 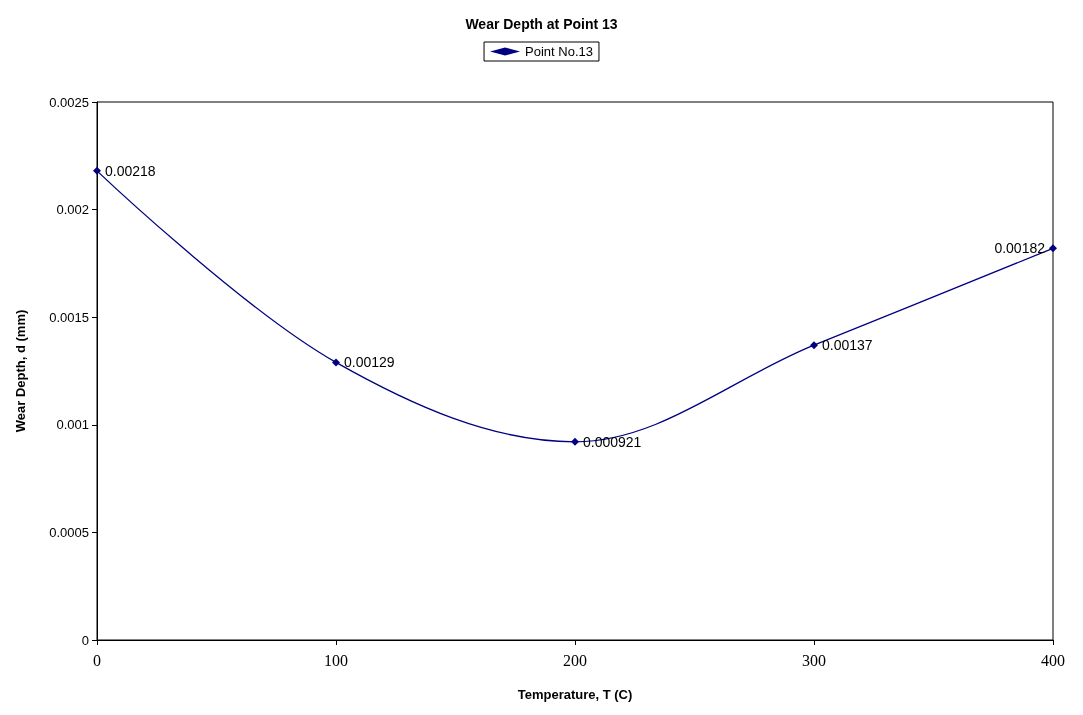 I want to click on y-tick-label: 0, so click(x=85, y=640).